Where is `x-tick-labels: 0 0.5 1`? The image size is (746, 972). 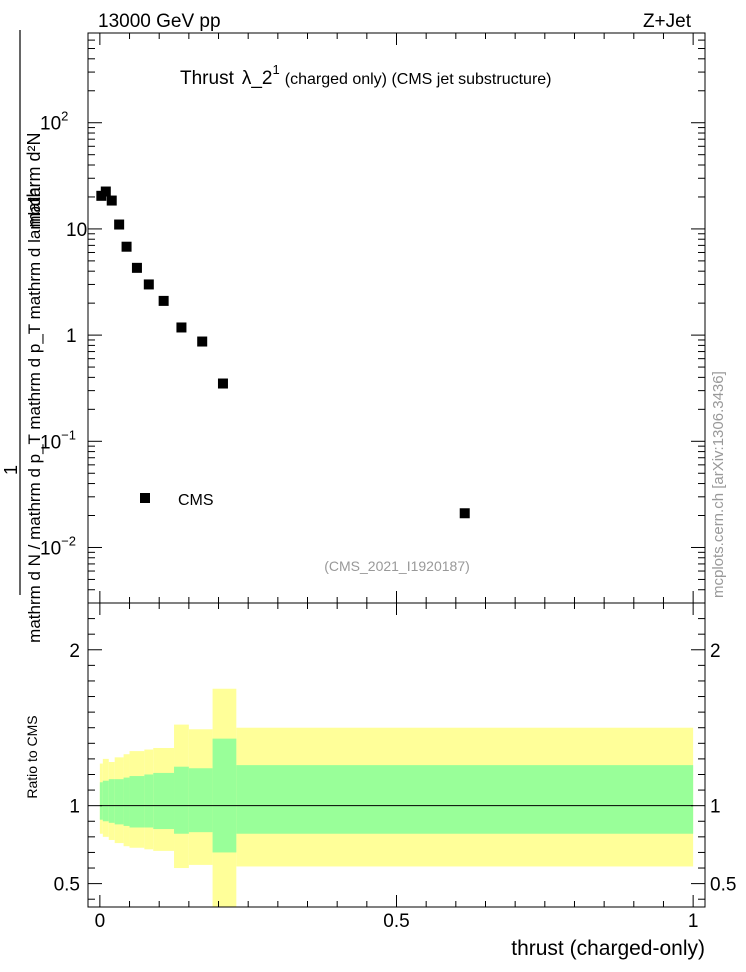
x-tick-labels: 0 0.5 1 is located at coordinates (397, 921).